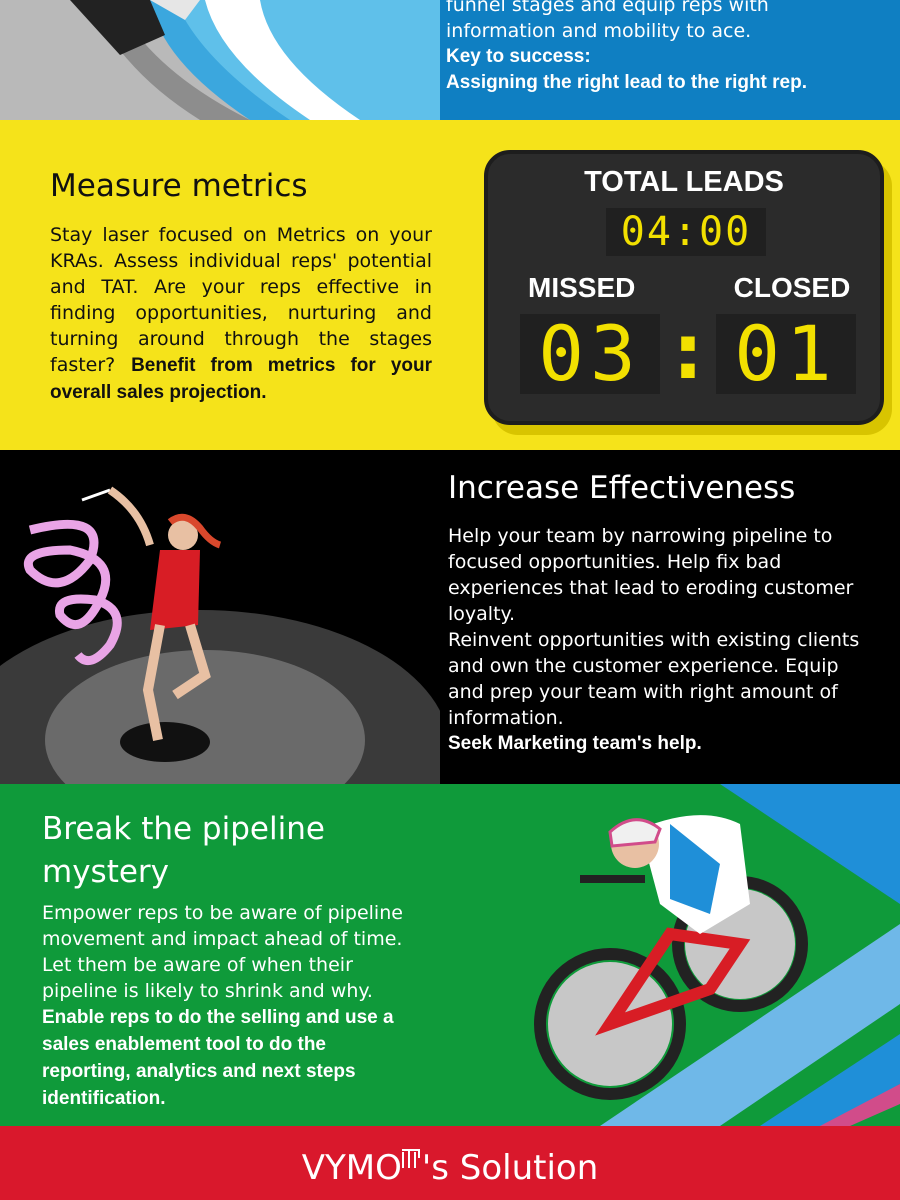  I want to click on brand-name: VYMO, so click(351, 1168).